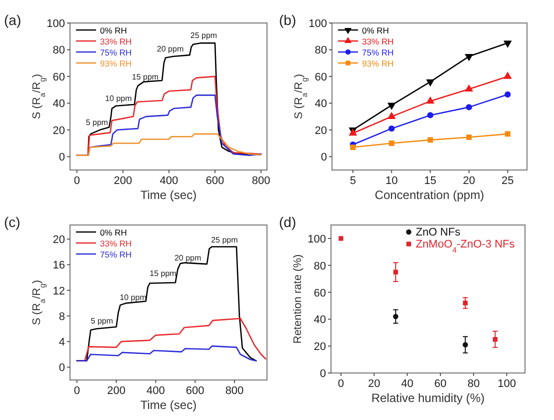 This screenshot has width=554, height=420. I want to click on x-axis-title: Relative humidity (%), so click(428, 398).